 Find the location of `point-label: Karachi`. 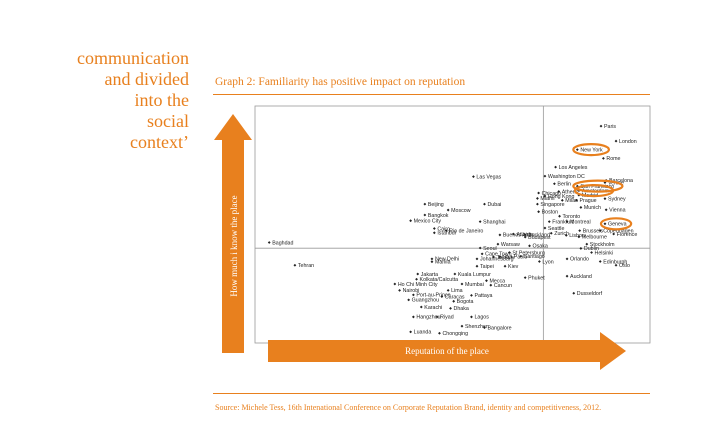

point-label: Karachi is located at coordinates (433, 308).